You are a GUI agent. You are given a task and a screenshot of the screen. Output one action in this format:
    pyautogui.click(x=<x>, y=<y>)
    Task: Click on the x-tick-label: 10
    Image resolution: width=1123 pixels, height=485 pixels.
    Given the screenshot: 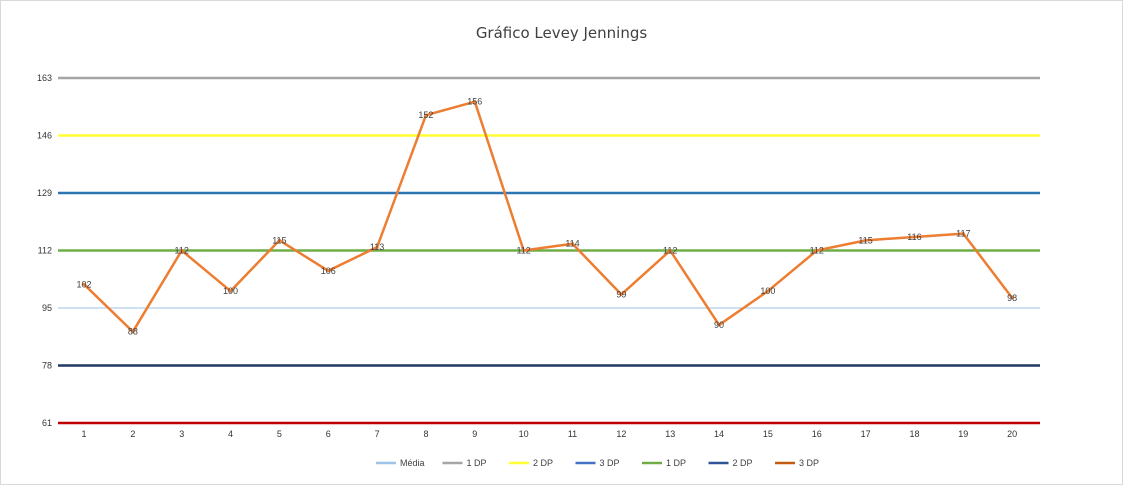 What is the action you would take?
    pyautogui.click(x=524, y=434)
    